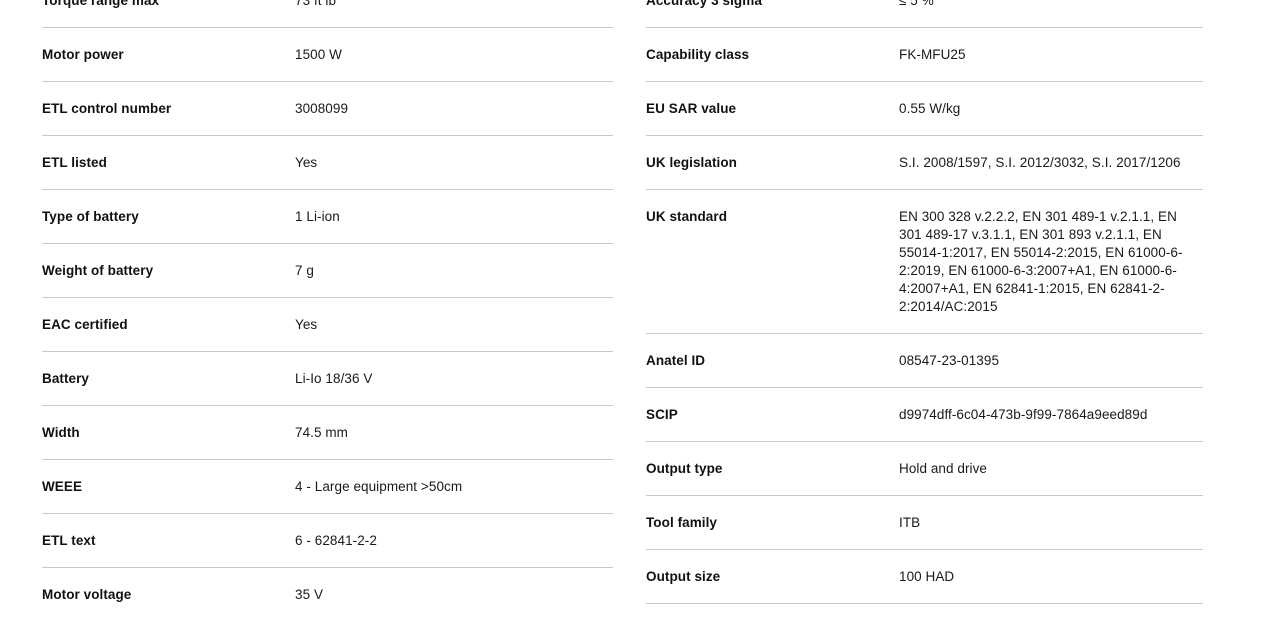  Describe the element at coordinates (924, 14) in the screenshot. I see `spec-row: Accuracy 3 sigma ≤ 5 %` at that location.